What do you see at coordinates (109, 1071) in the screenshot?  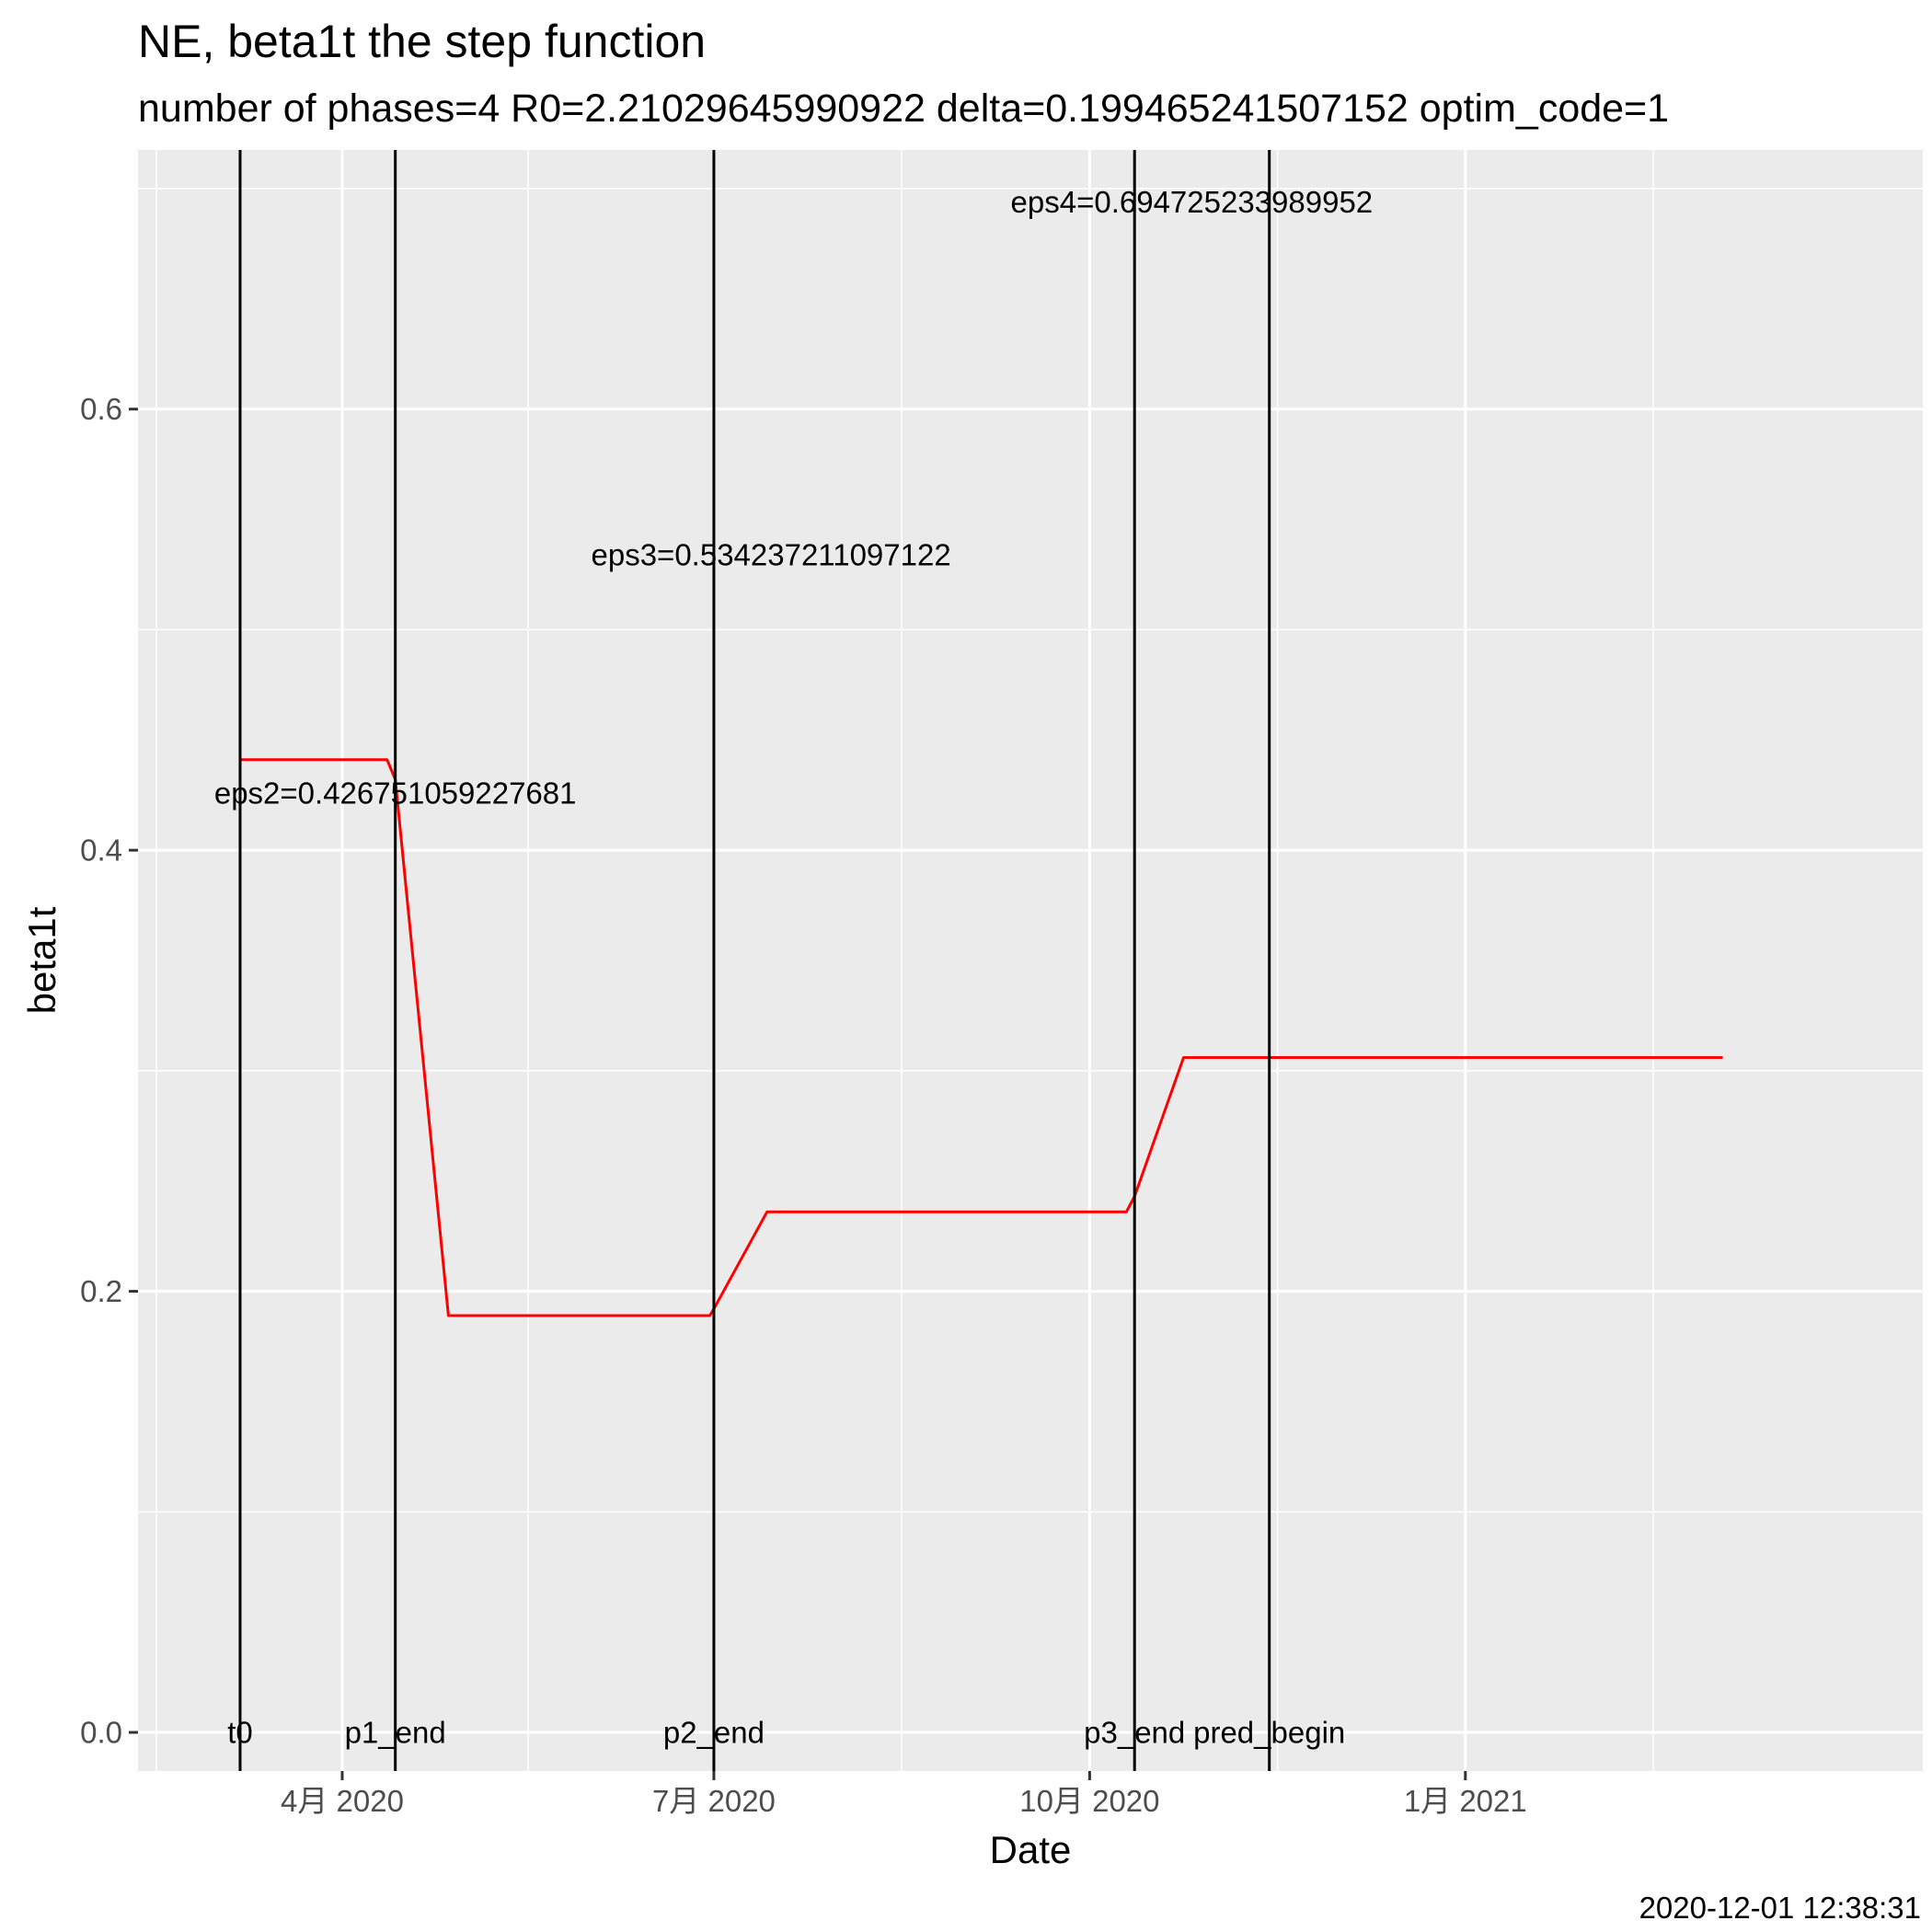 I see `y-axis: 0.0 0.2 0.4 0.6` at bounding box center [109, 1071].